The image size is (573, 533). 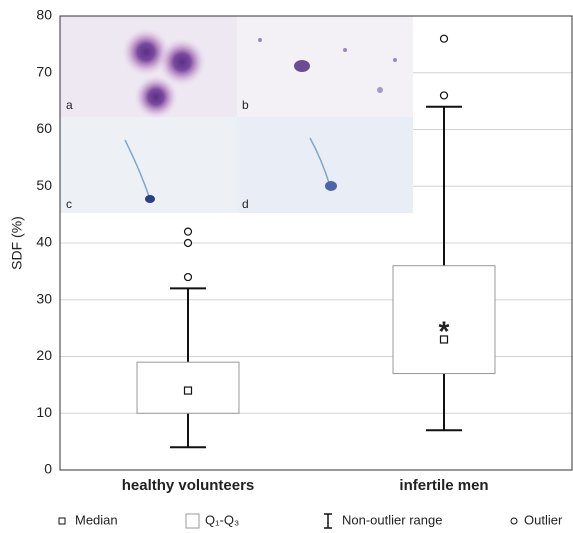 I want to click on y-tick-label: 20, so click(x=44, y=355).